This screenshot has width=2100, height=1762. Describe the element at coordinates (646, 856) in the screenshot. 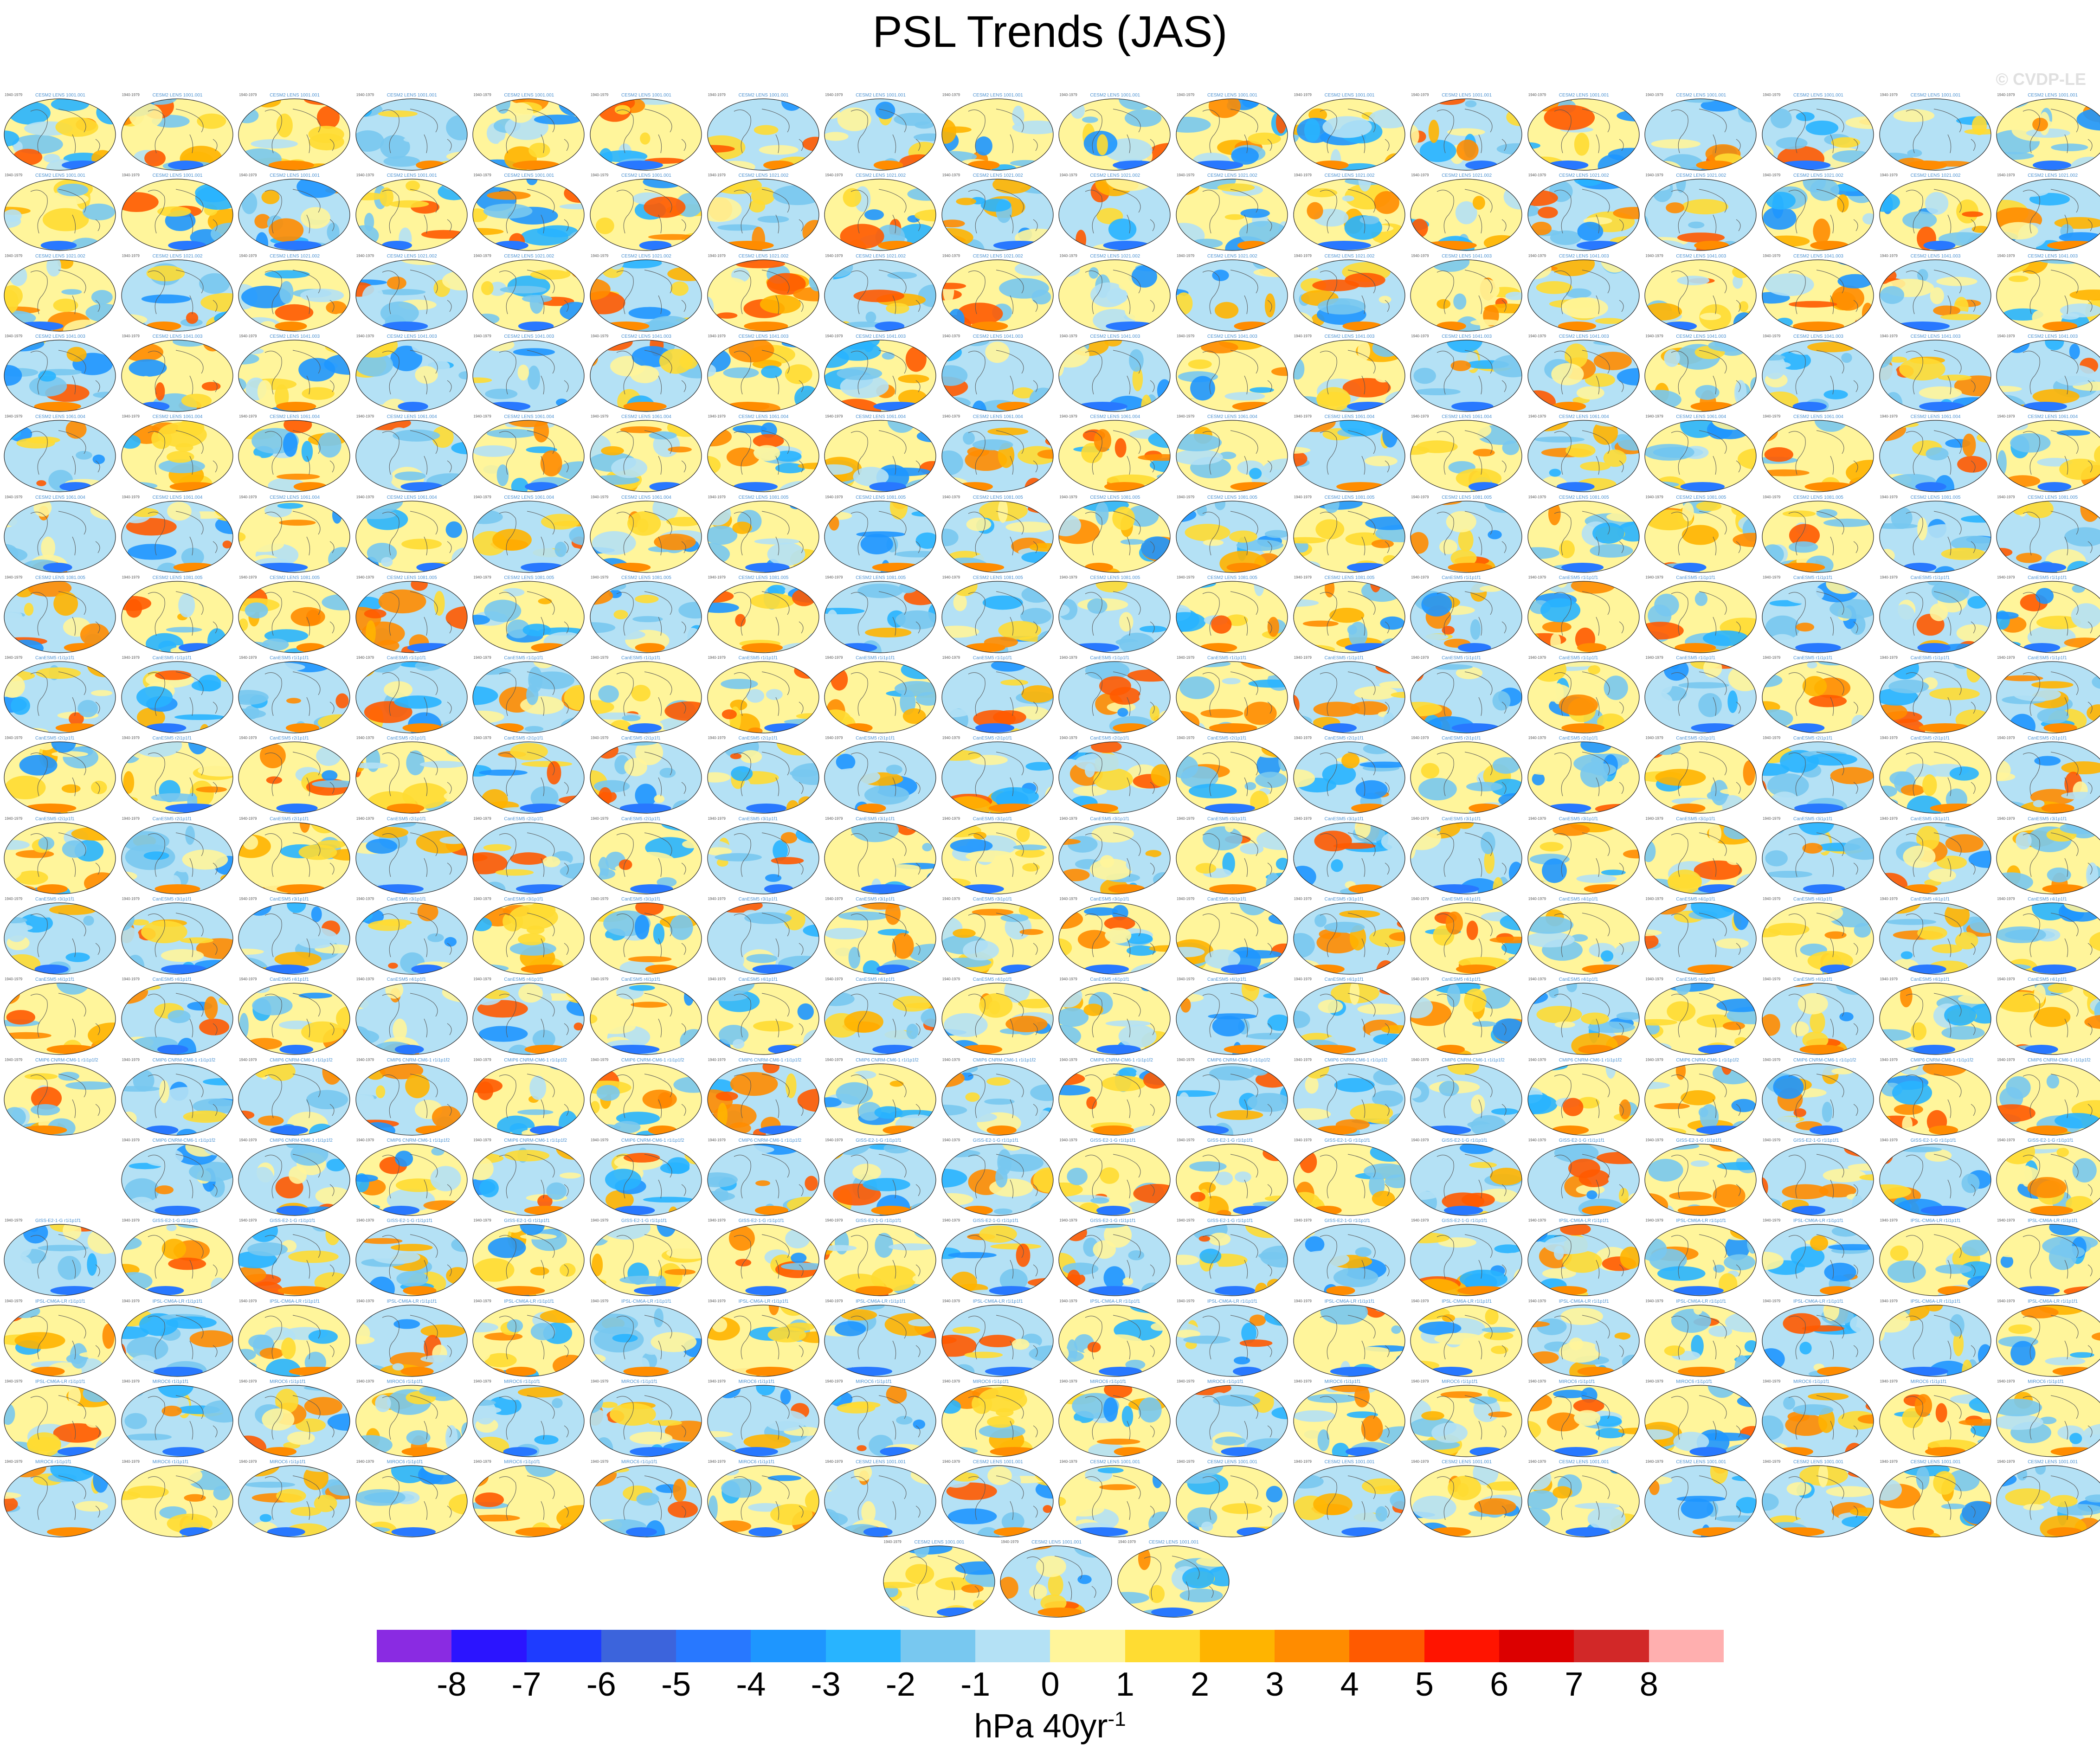

I see `map-panel: 1940-1979 CanESM5 r2i1p1f1` at that location.